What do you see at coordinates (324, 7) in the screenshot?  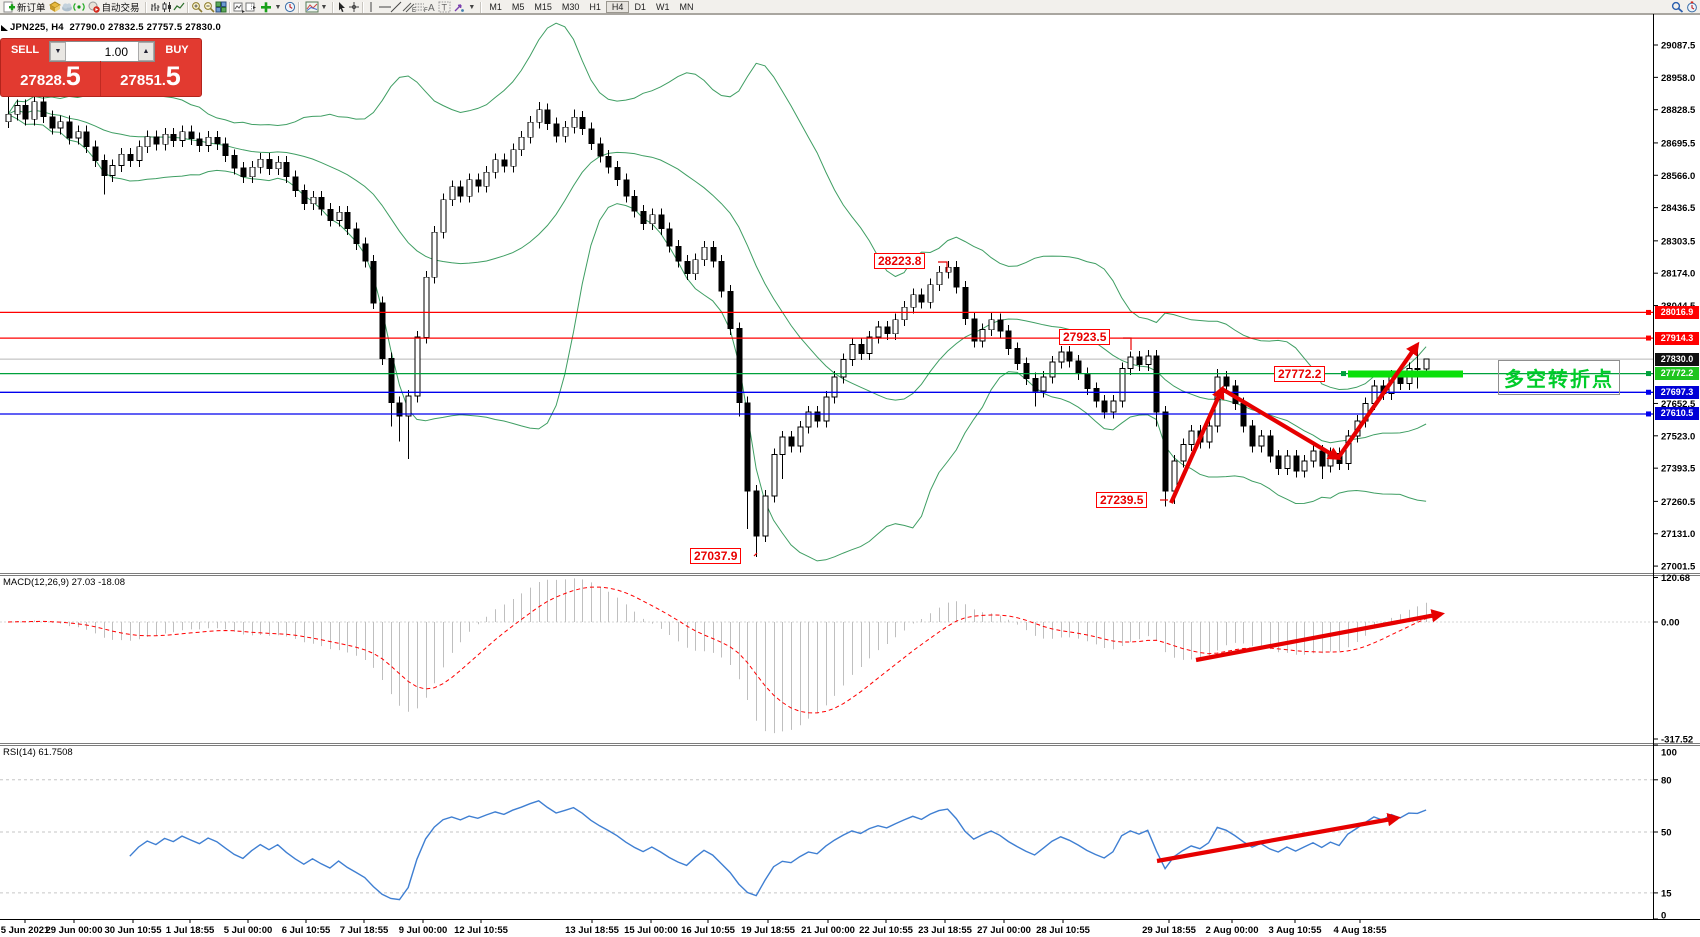 I see `caret-down-icon: ▼` at bounding box center [324, 7].